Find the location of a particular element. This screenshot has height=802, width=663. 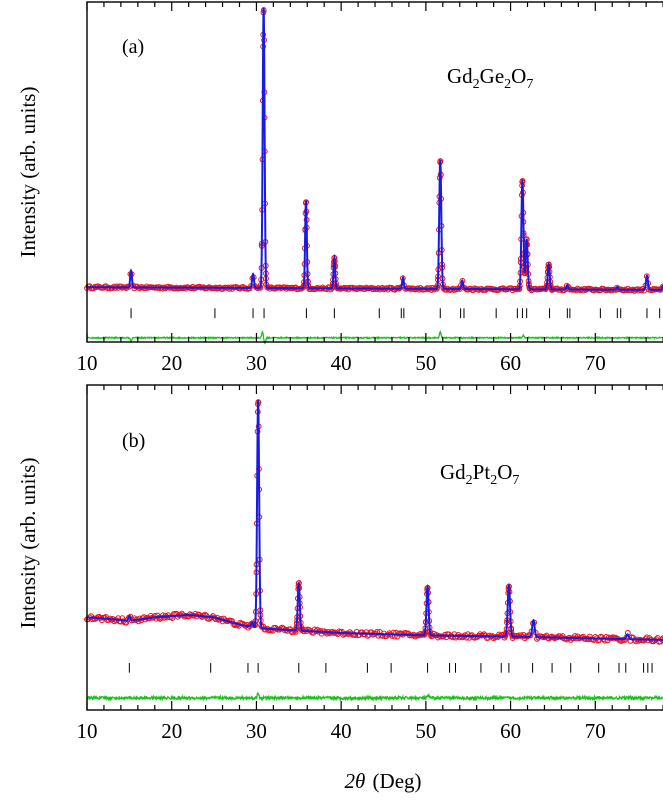

compound-b-el1: Gd is located at coordinates (453, 472).